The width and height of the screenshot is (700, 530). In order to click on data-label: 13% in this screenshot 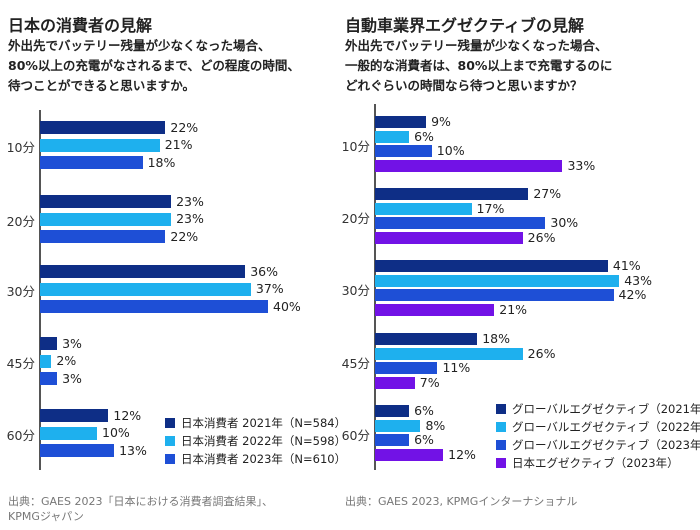, I will do `click(133, 450)`.